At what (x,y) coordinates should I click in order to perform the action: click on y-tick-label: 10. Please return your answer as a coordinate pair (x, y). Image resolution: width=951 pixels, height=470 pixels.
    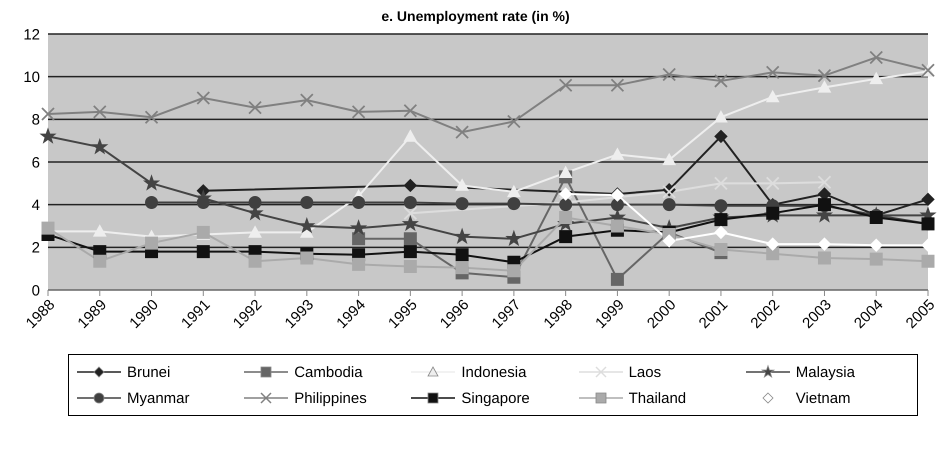
    Looking at the image, I should click on (31, 77).